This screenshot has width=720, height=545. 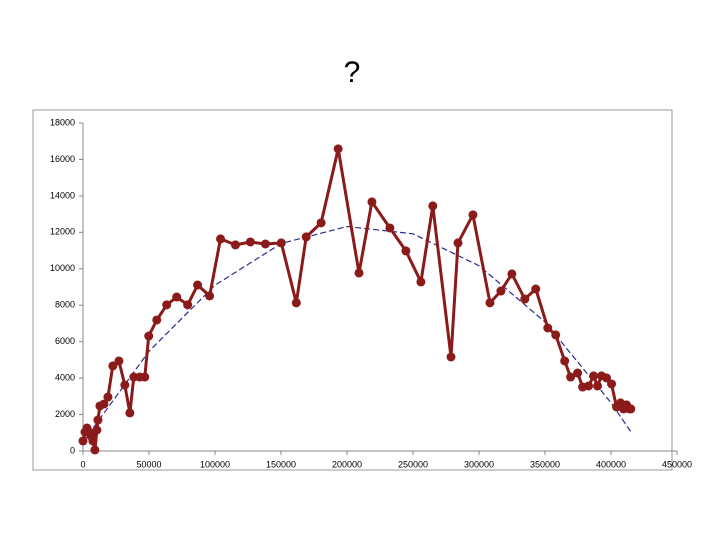 What do you see at coordinates (611, 464) in the screenshot?
I see `x-tick-label: 400000` at bounding box center [611, 464].